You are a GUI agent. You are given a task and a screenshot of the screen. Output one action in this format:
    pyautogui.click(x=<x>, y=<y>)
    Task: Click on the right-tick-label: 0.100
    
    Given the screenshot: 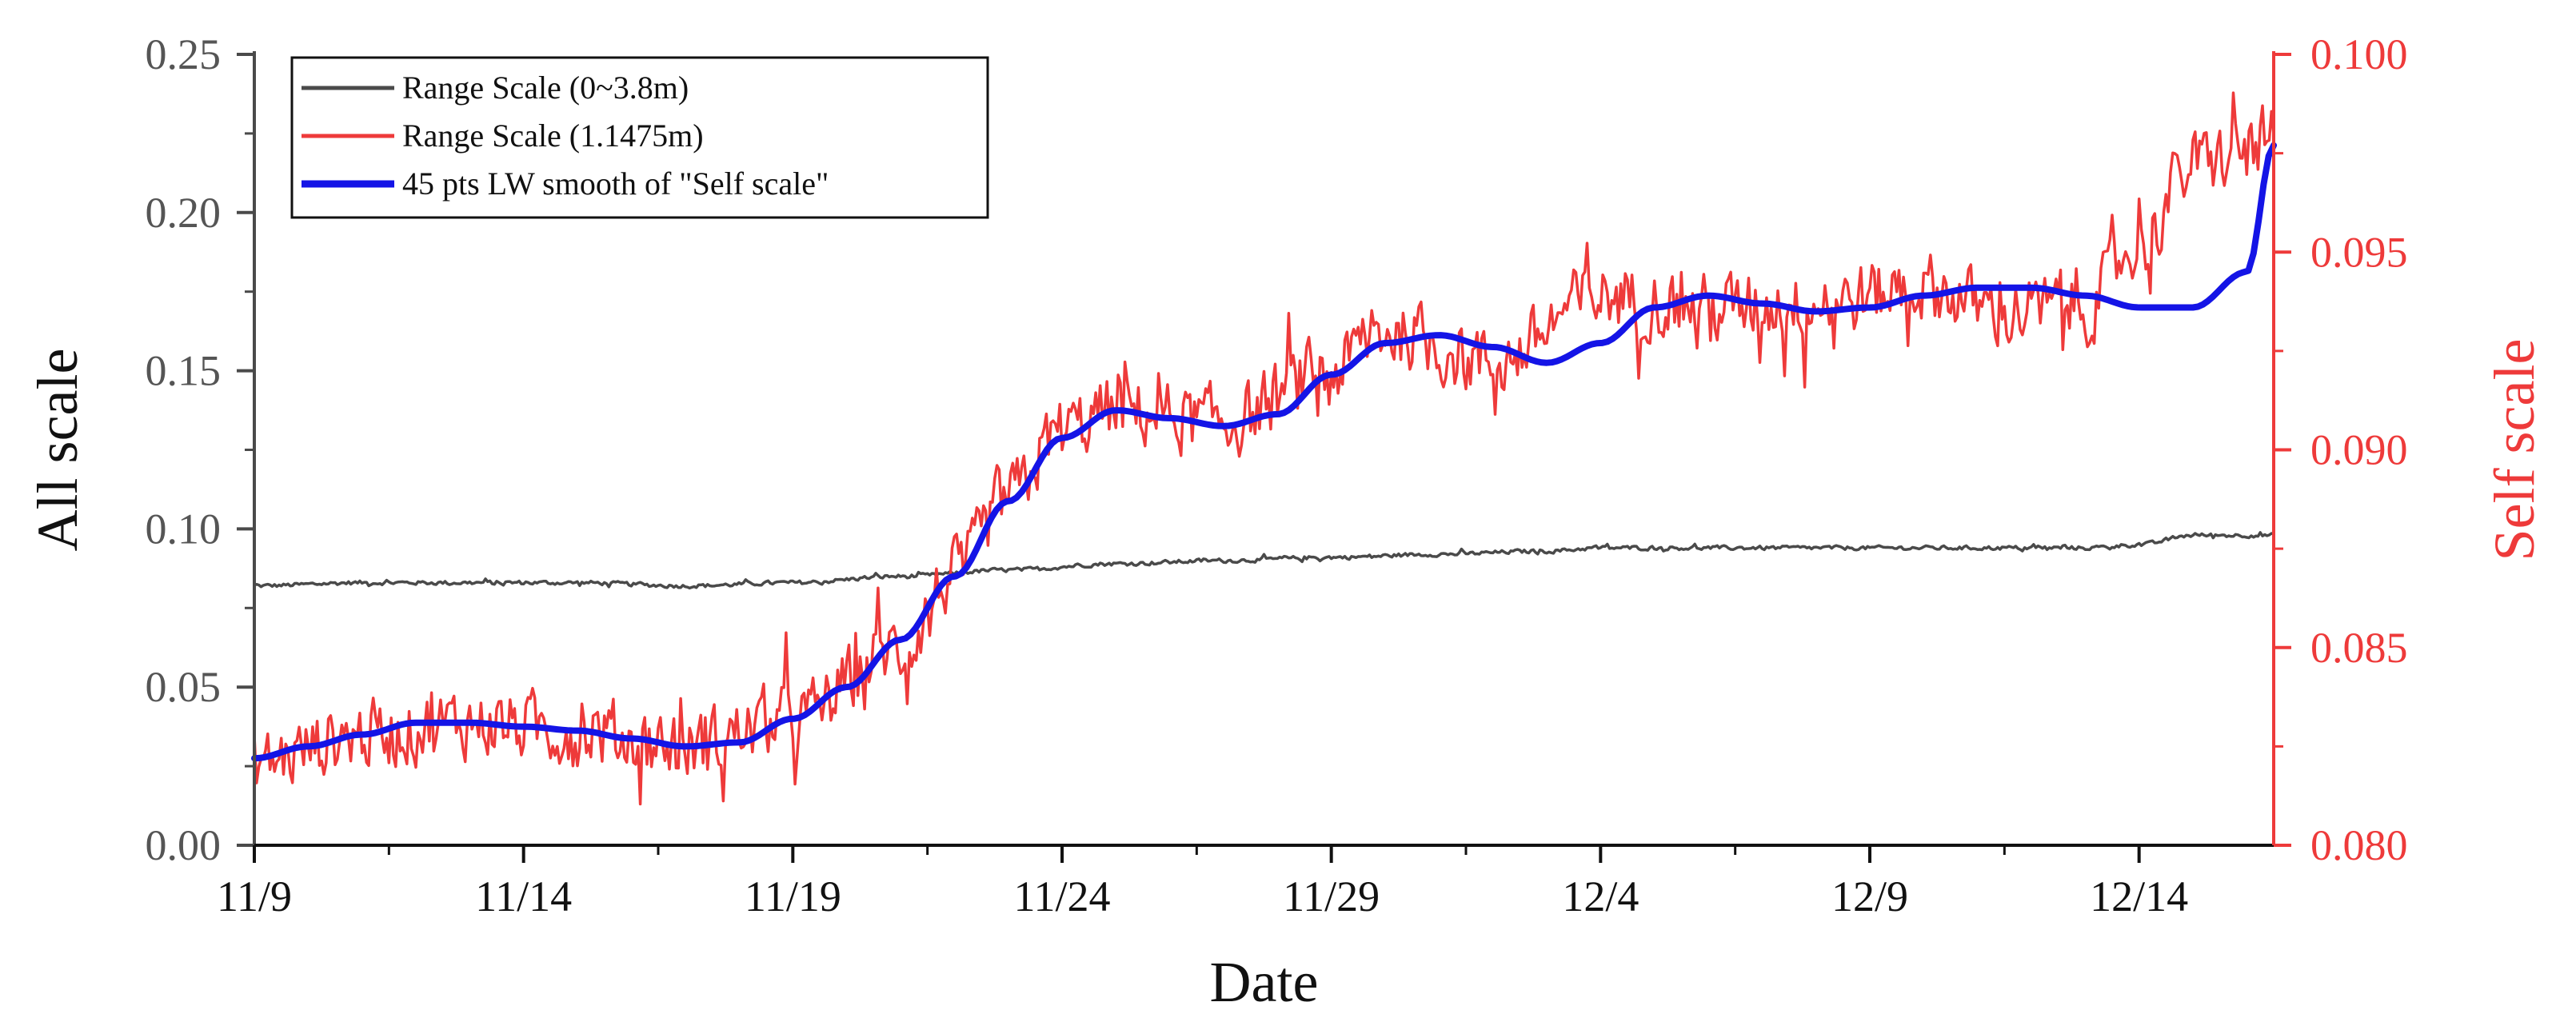 What is the action you would take?
    pyautogui.click(x=2359, y=54)
    